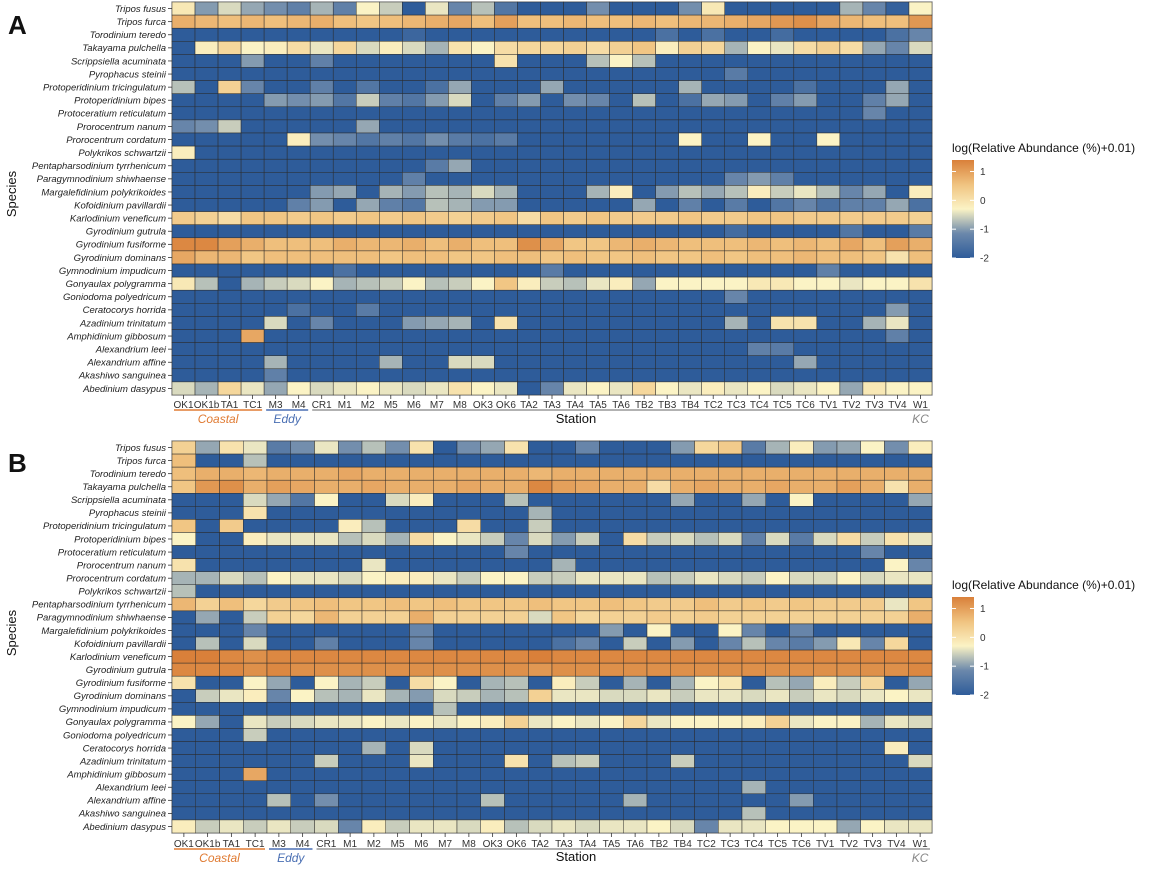 The width and height of the screenshot is (1152, 872). I want to click on x-tick-label: TC3, so click(730, 844).